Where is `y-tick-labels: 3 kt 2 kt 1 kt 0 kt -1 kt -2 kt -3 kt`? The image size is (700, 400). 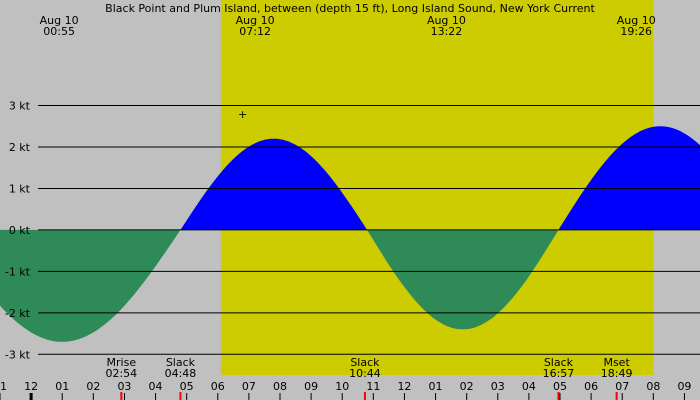 y-tick-labels: 3 kt 2 kt 1 kt 0 kt -1 kt -2 kt -3 kt is located at coordinates (18, 231).